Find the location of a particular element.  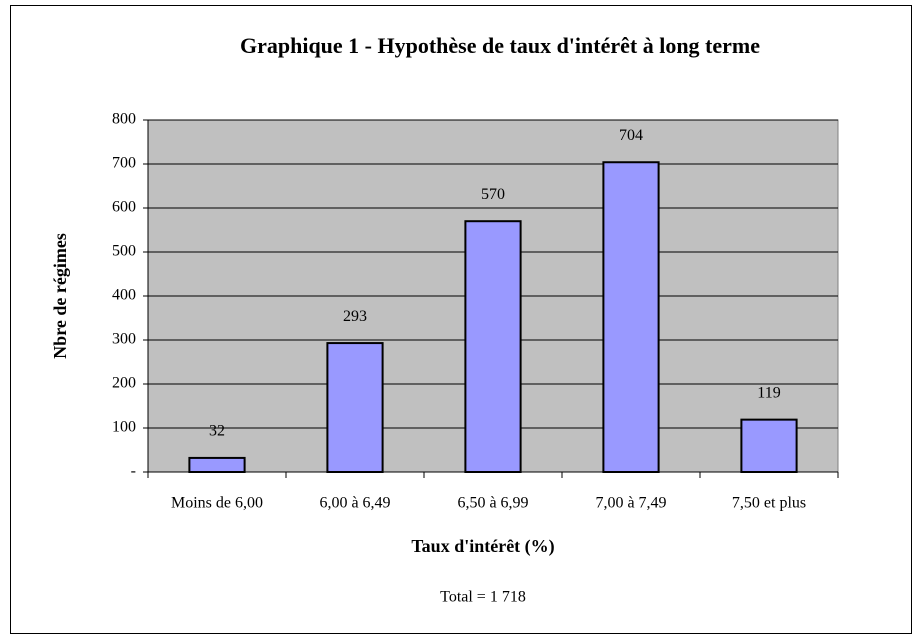

y-axis-title: Nbre de régimes is located at coordinates (60, 296).